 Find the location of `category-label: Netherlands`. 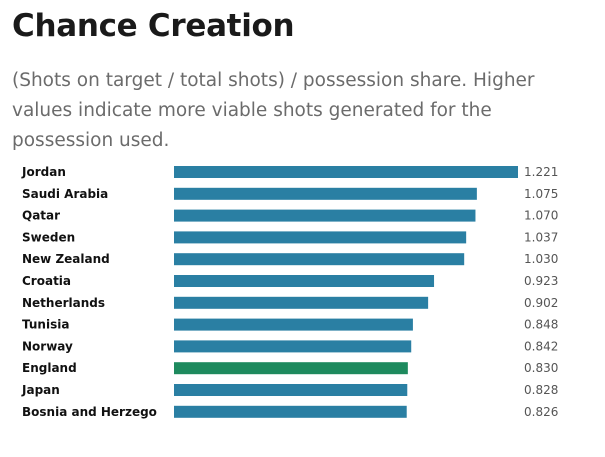

category-label: Netherlands is located at coordinates (63, 303).